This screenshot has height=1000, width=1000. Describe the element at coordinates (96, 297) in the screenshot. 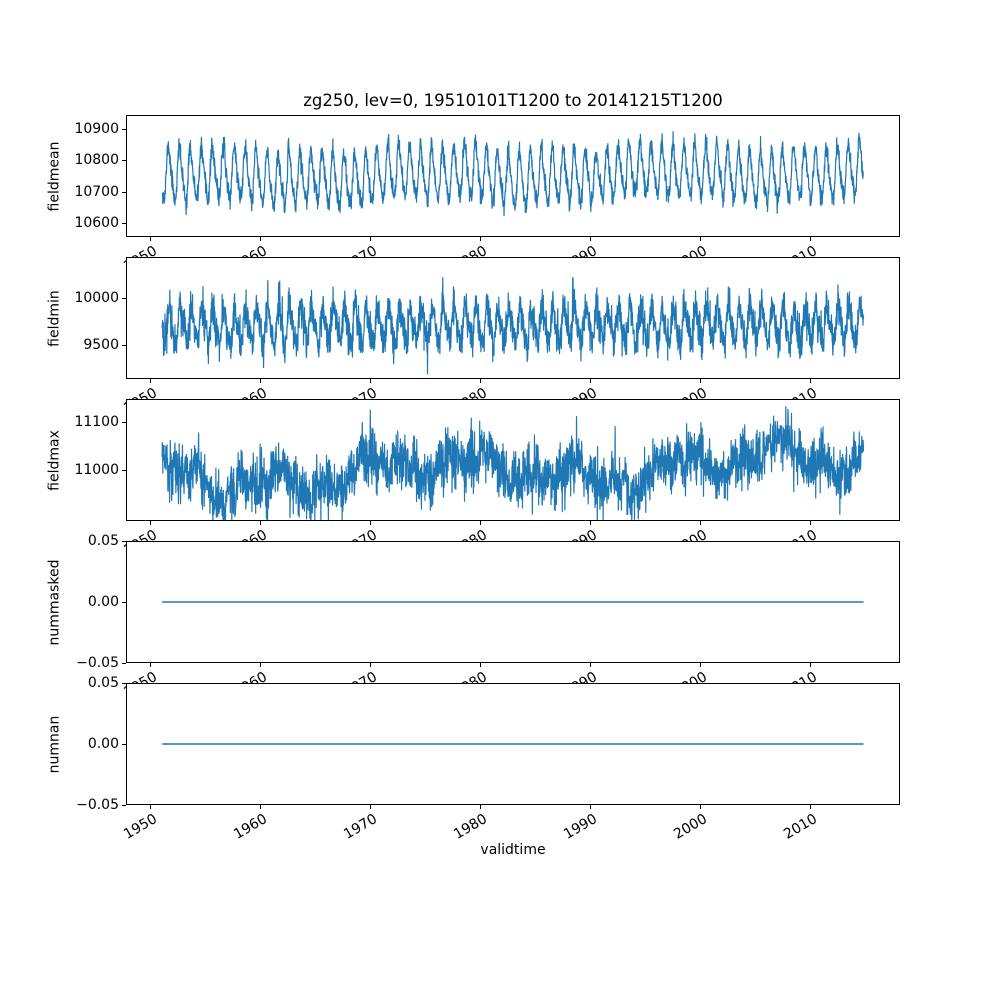

I see `y-tick-label: 10000` at that location.